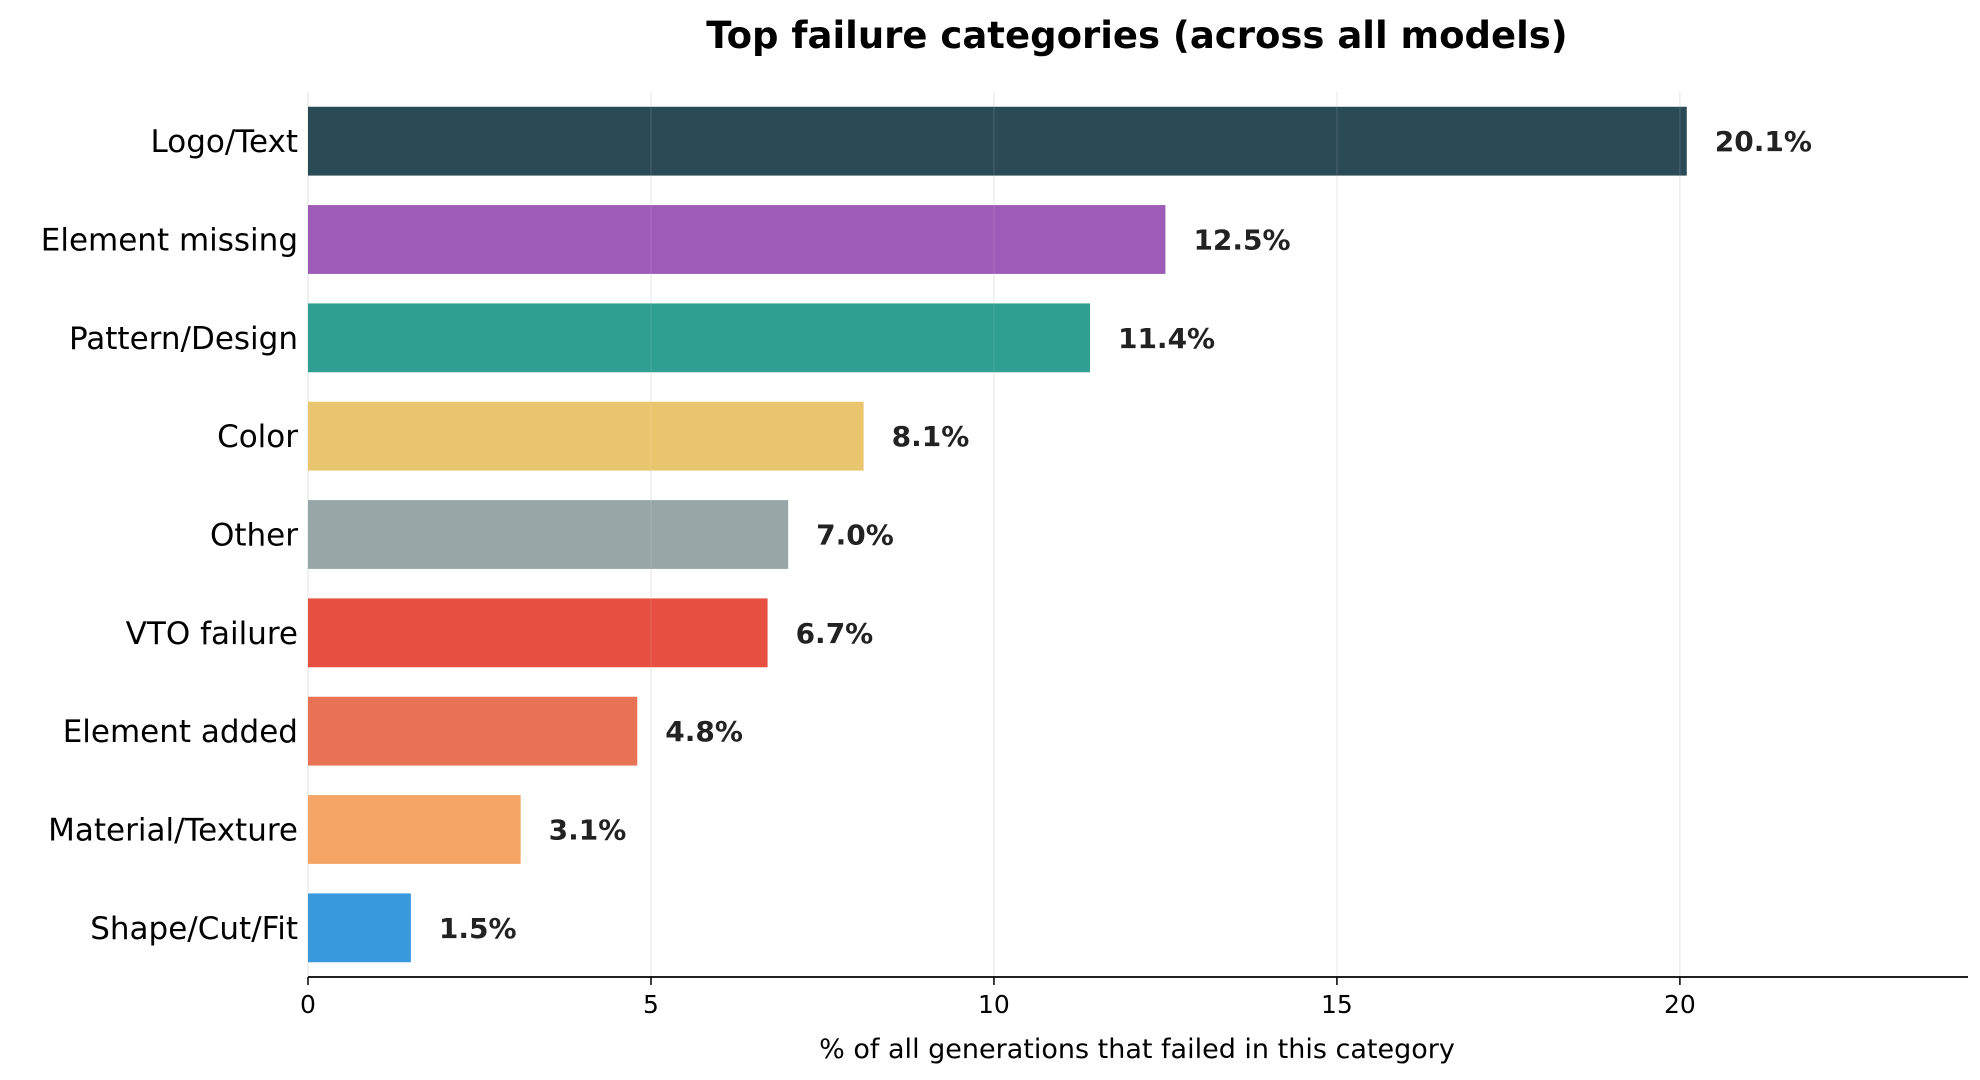 This screenshot has height=1080, width=1980. Describe the element at coordinates (1134, 997) in the screenshot. I see `x-axis: 0 5 10 15 20` at that location.